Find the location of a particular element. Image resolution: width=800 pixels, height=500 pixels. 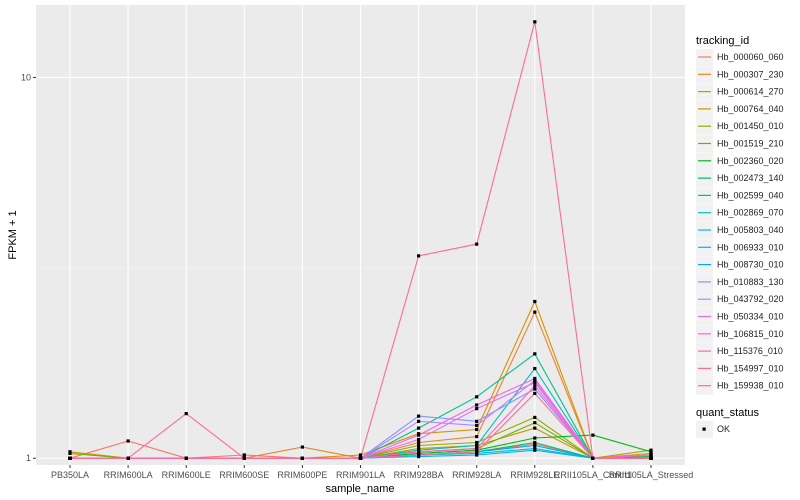

legend-label: Hb_043792_020 is located at coordinates (750, 299).